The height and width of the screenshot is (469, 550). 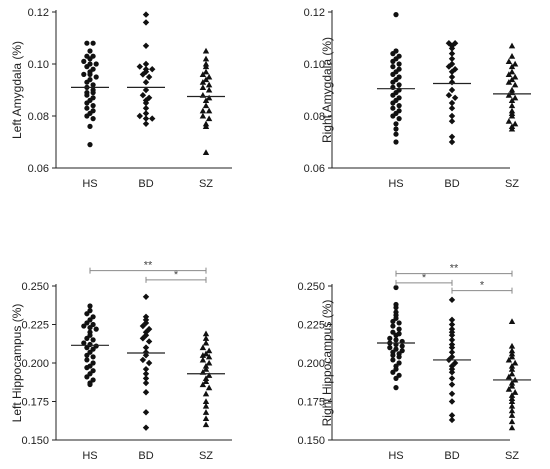 I want to click on significance-label: *, so click(x=424, y=278).